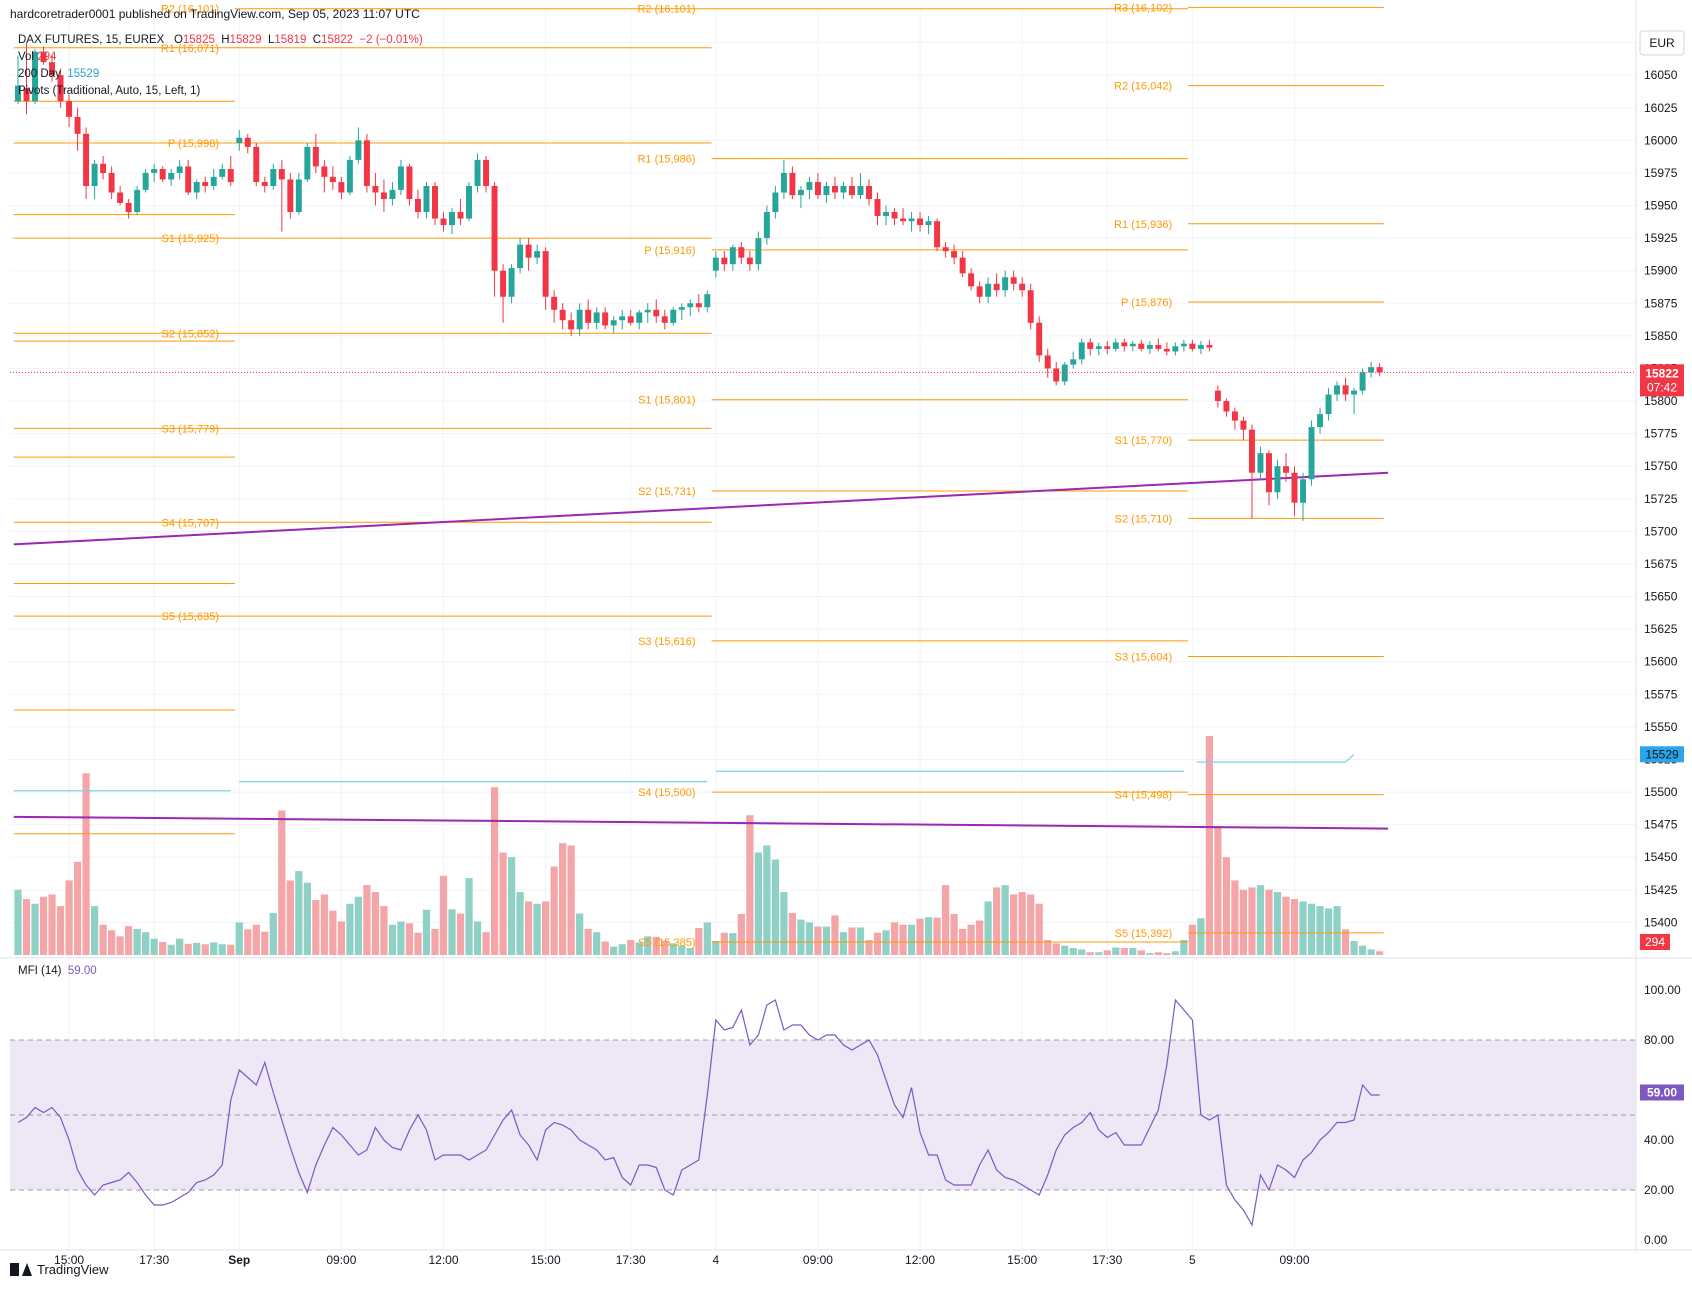 The image size is (1692, 1292). What do you see at coordinates (1661, 890) in the screenshot?
I see `price-tick-label: 15425` at bounding box center [1661, 890].